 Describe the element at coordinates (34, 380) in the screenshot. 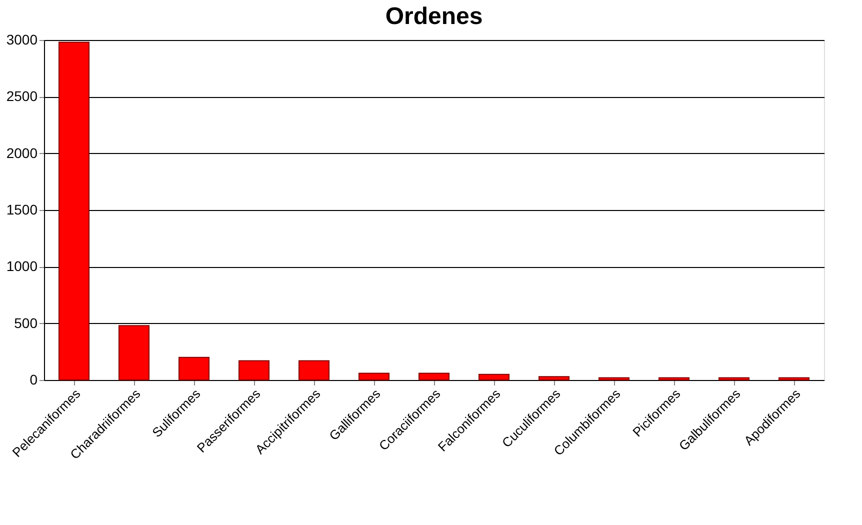

I see `y-tick-label: 0` at that location.